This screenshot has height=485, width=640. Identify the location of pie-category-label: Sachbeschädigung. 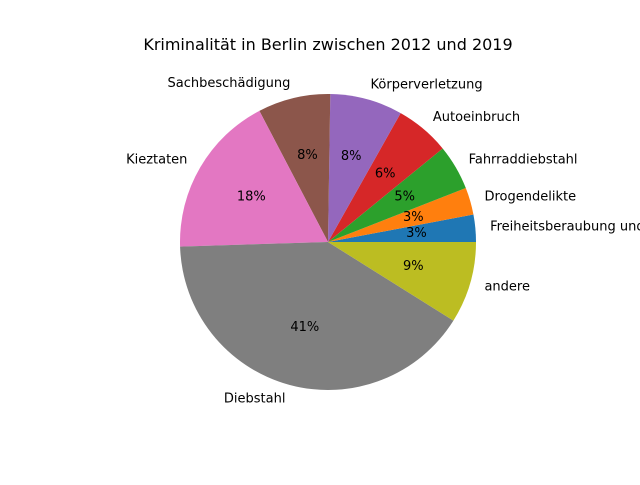
(229, 83).